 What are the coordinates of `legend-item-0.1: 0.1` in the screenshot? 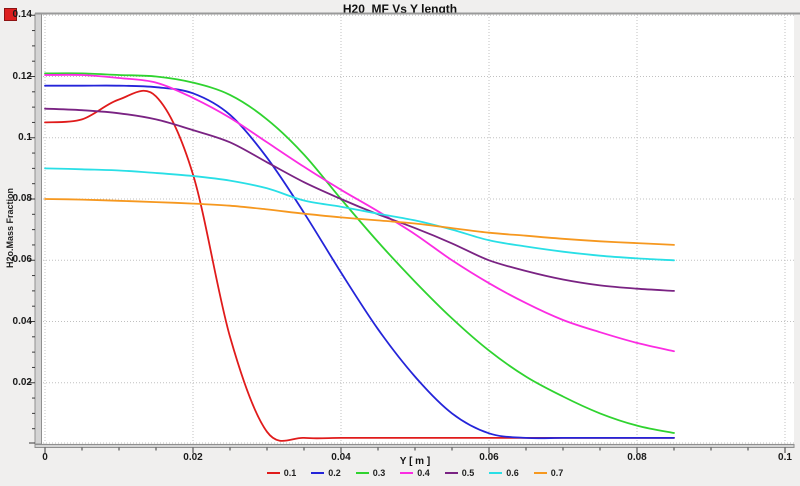 It's located at (281, 473).